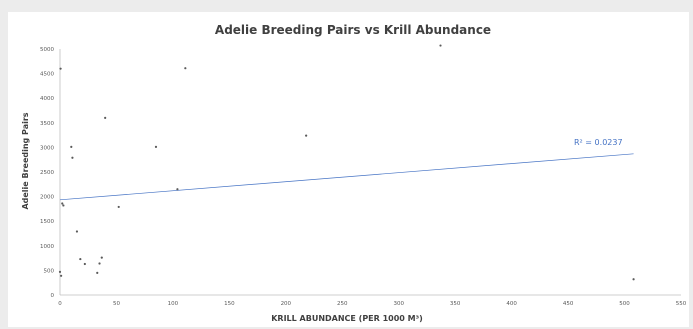  Describe the element at coordinates (511, 304) in the screenshot. I see `x-tick-label: 400` at that location.